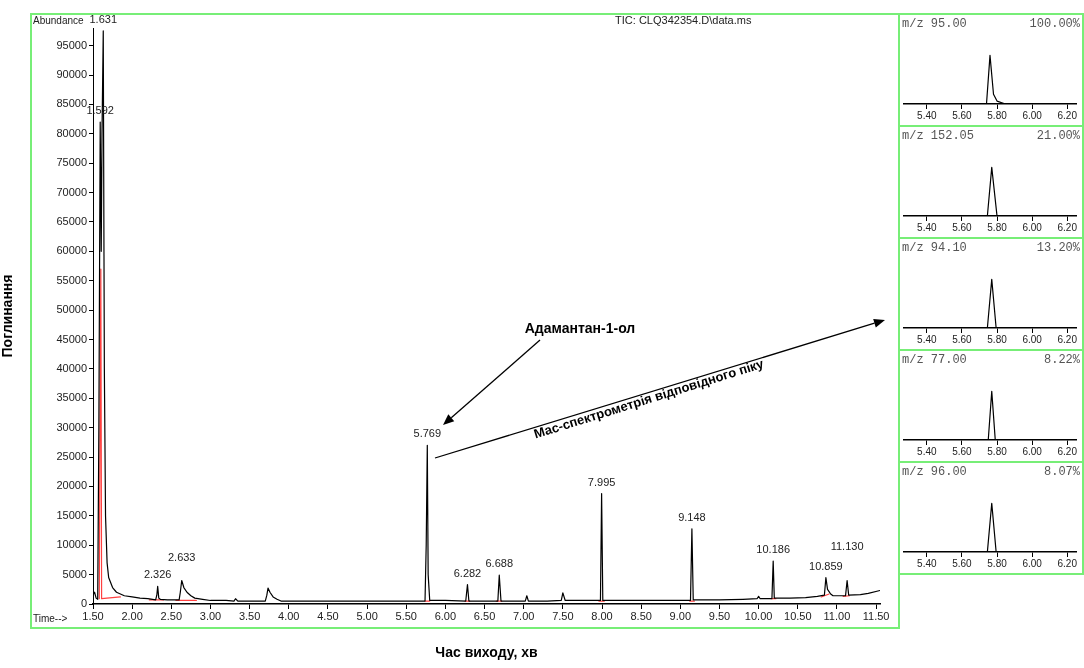  What do you see at coordinates (487, 652) in the screenshot?
I see `x-axis-title: Час виходу, хв` at bounding box center [487, 652].